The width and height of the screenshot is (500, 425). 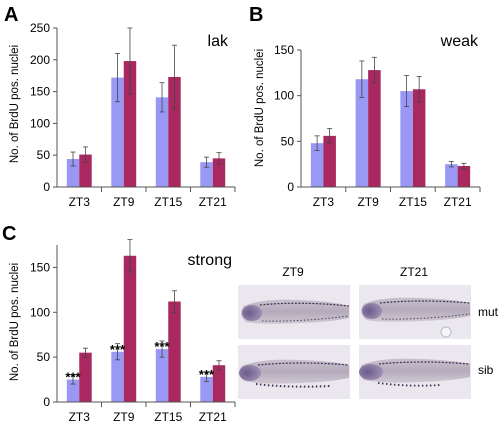 I want to click on error-bars-a, so click(x=146, y=97).